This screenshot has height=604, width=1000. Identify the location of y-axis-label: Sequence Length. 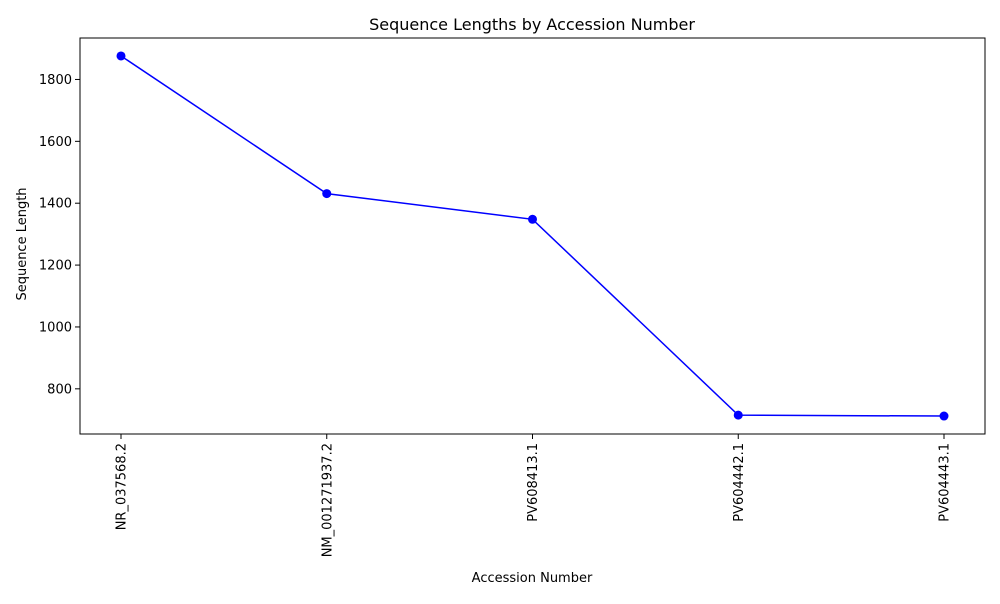
(22, 243).